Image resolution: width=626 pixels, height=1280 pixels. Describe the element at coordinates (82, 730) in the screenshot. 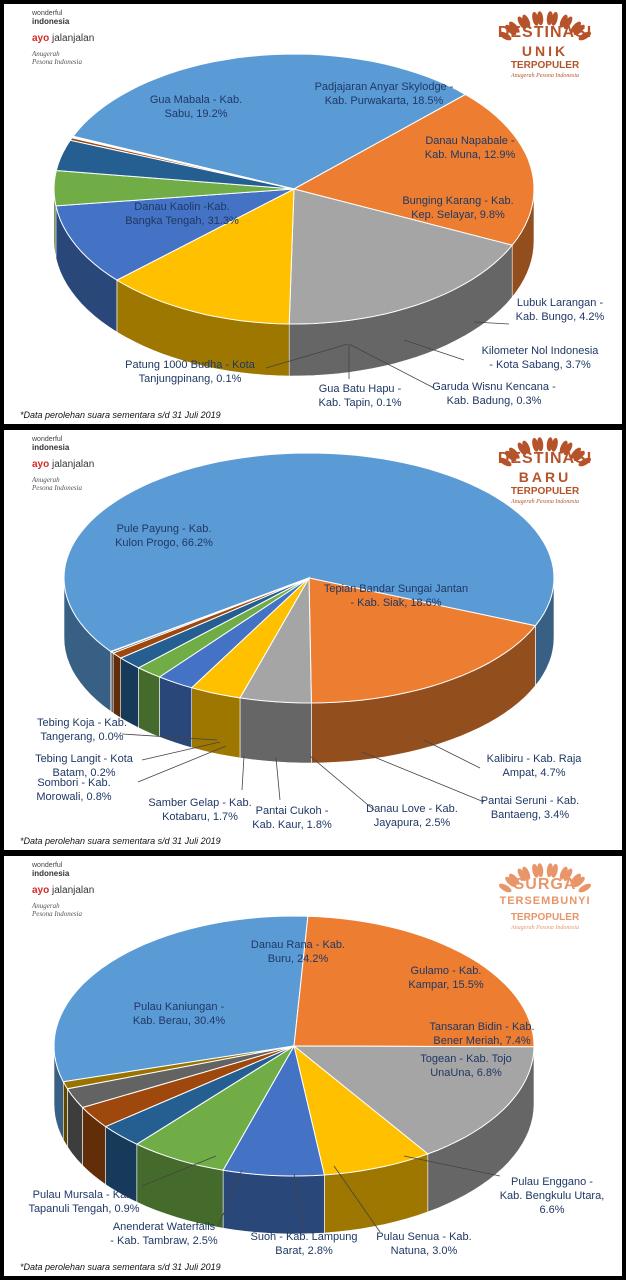

I see `slice-label-9: Tebing Koja - Kab. Tangerang, 0.0%` at that location.